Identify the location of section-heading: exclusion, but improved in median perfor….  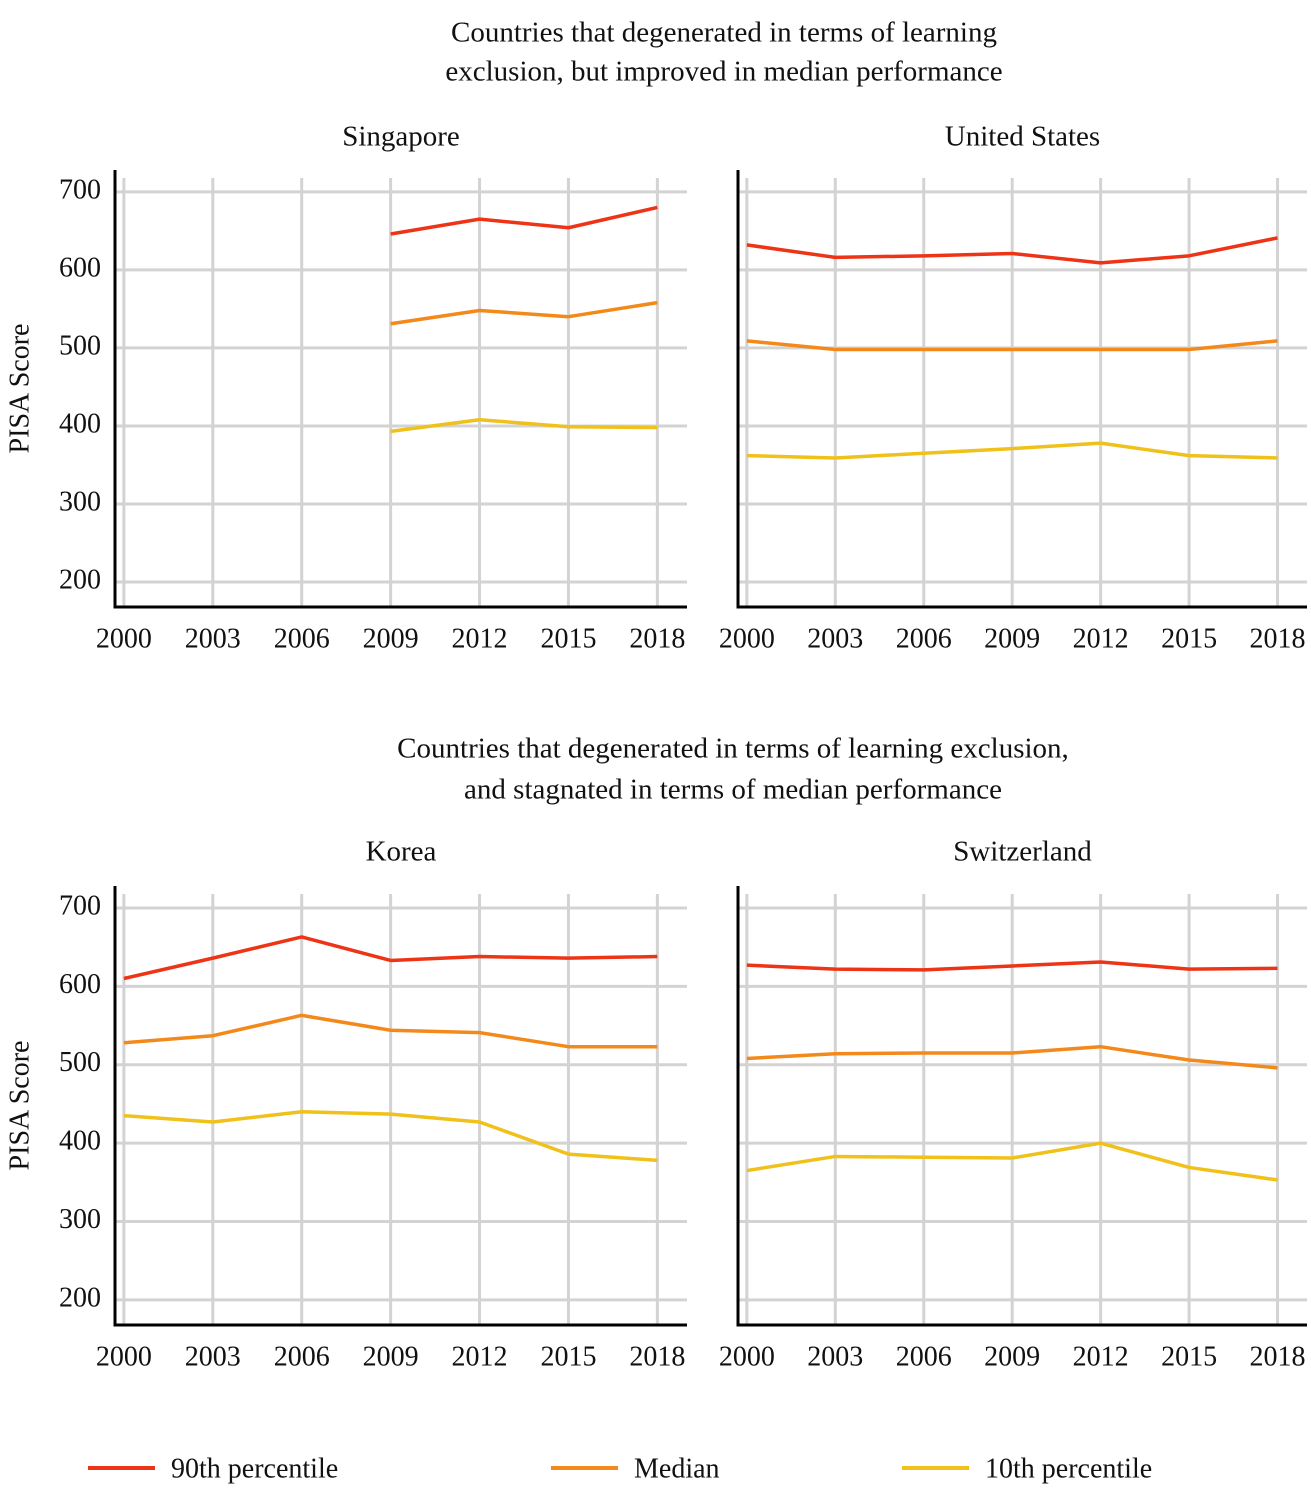
(723, 72).